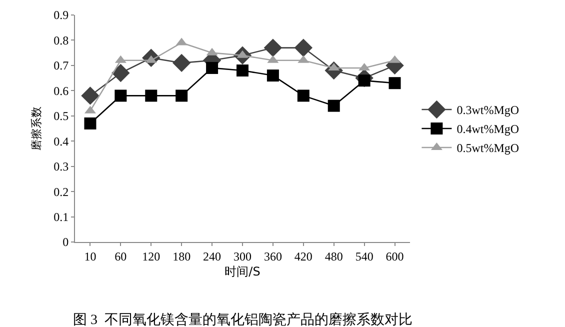  What do you see at coordinates (61, 141) in the screenshot?
I see `y-tick-label: 0.4` at bounding box center [61, 141].